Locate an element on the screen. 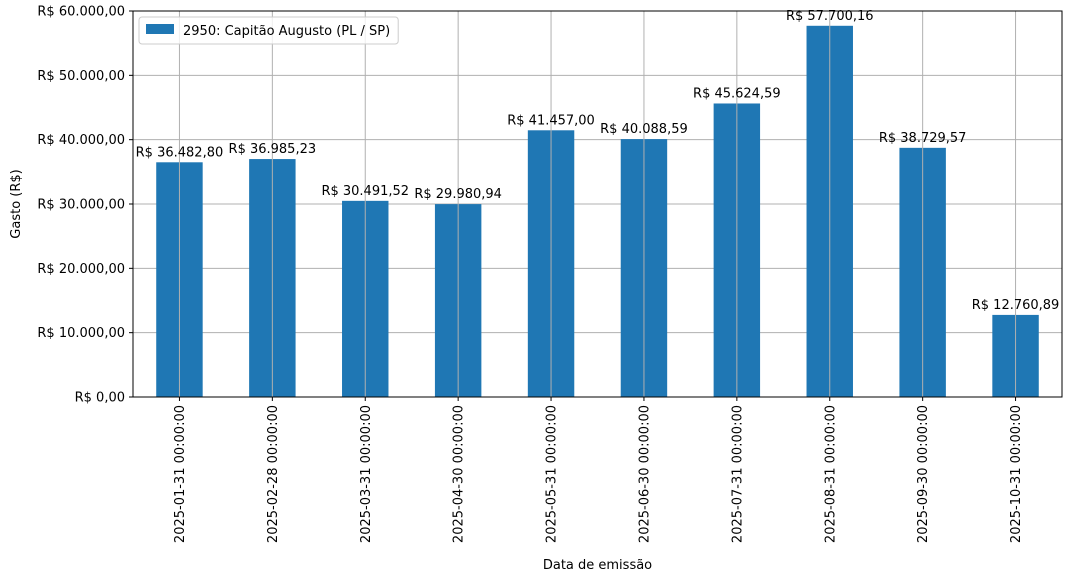 This screenshot has width=1072, height=582. data-label: R$ 57.700,16 is located at coordinates (830, 16).